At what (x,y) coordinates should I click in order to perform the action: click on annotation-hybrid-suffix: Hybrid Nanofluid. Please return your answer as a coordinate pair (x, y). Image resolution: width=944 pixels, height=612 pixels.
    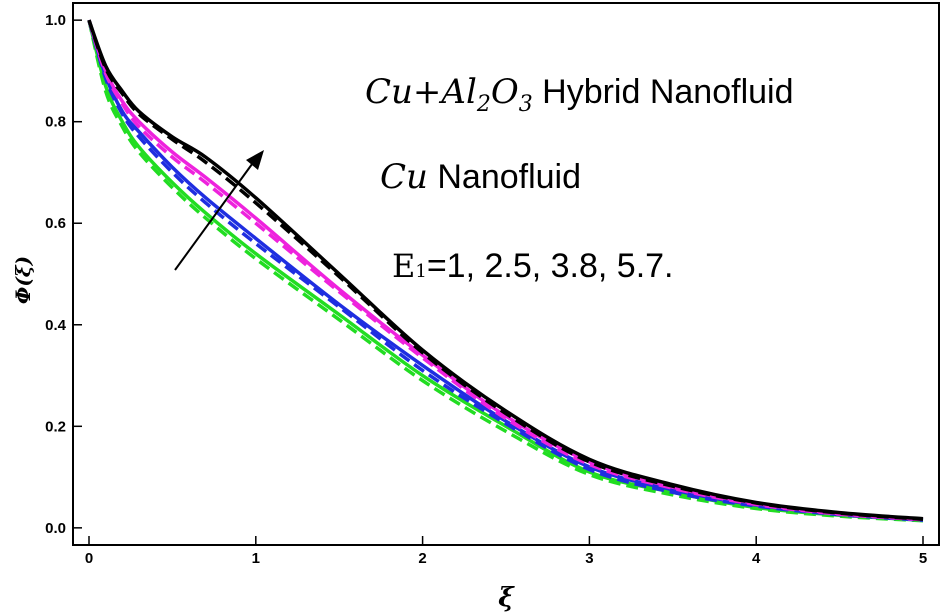
    Looking at the image, I should click on (663, 92).